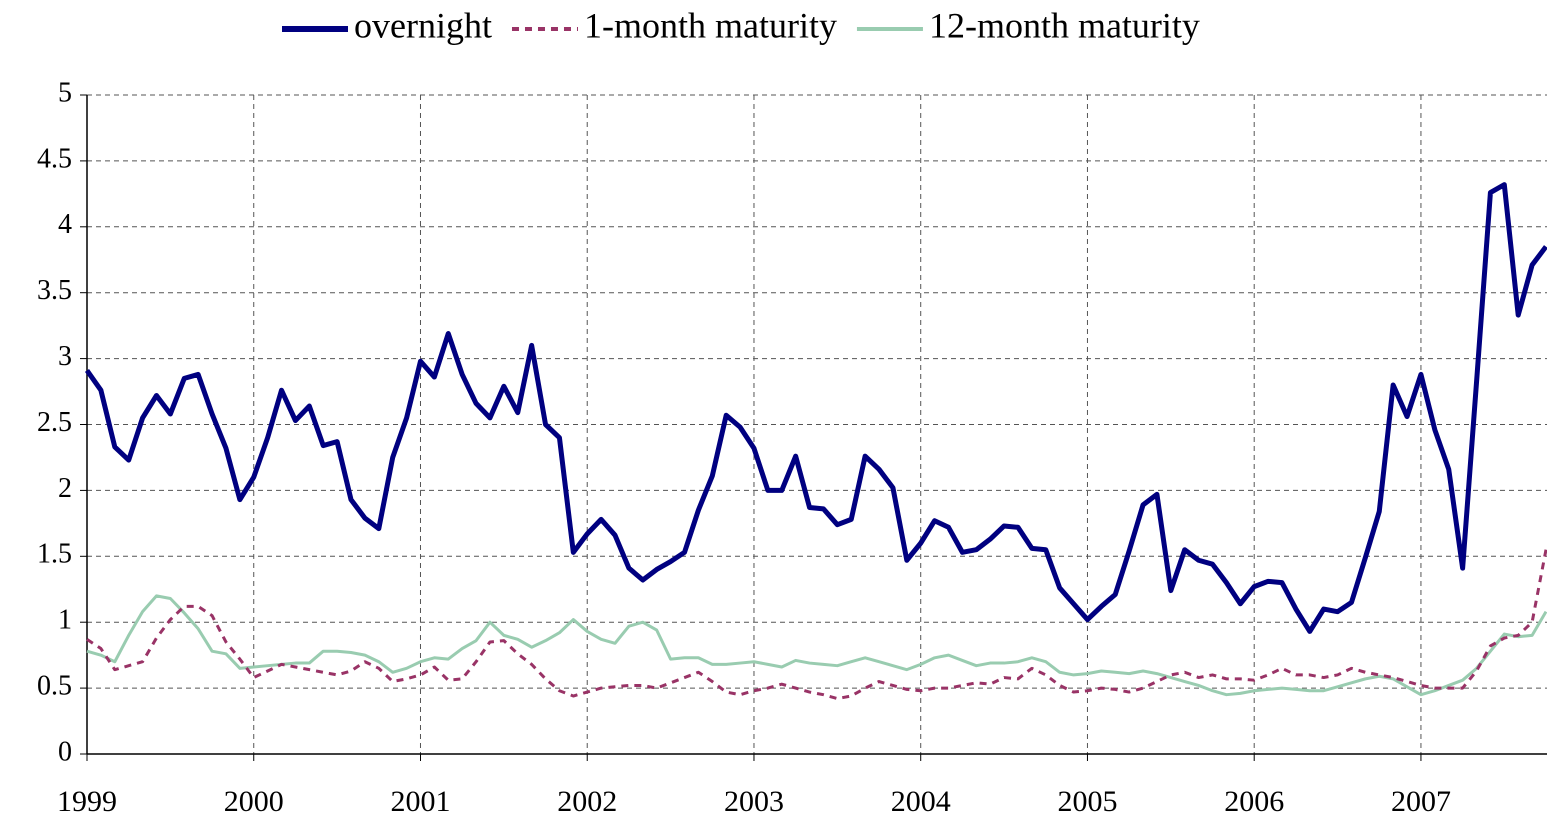 Image resolution: width=1547 pixels, height=820 pixels. Describe the element at coordinates (1087, 801) in the screenshot. I see `x-tick-label: 2005` at that location.